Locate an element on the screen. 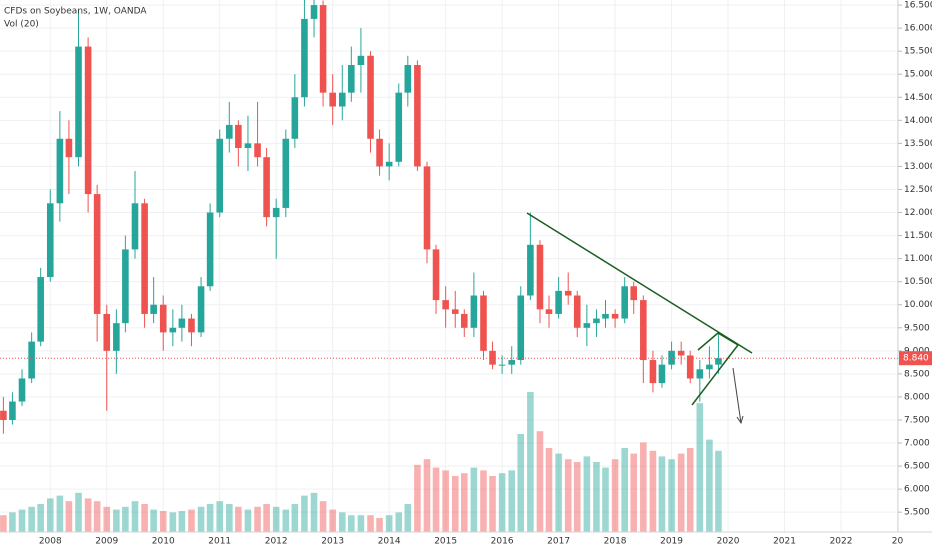 The image size is (932, 550). drawings is located at coordinates (639, 309).